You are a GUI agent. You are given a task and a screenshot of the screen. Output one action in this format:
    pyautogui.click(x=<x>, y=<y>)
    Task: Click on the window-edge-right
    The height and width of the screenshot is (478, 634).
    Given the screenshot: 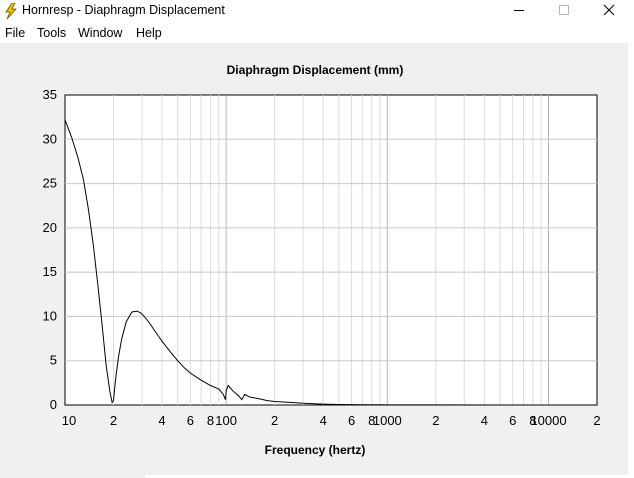 What is the action you would take?
    pyautogui.click(x=631, y=260)
    